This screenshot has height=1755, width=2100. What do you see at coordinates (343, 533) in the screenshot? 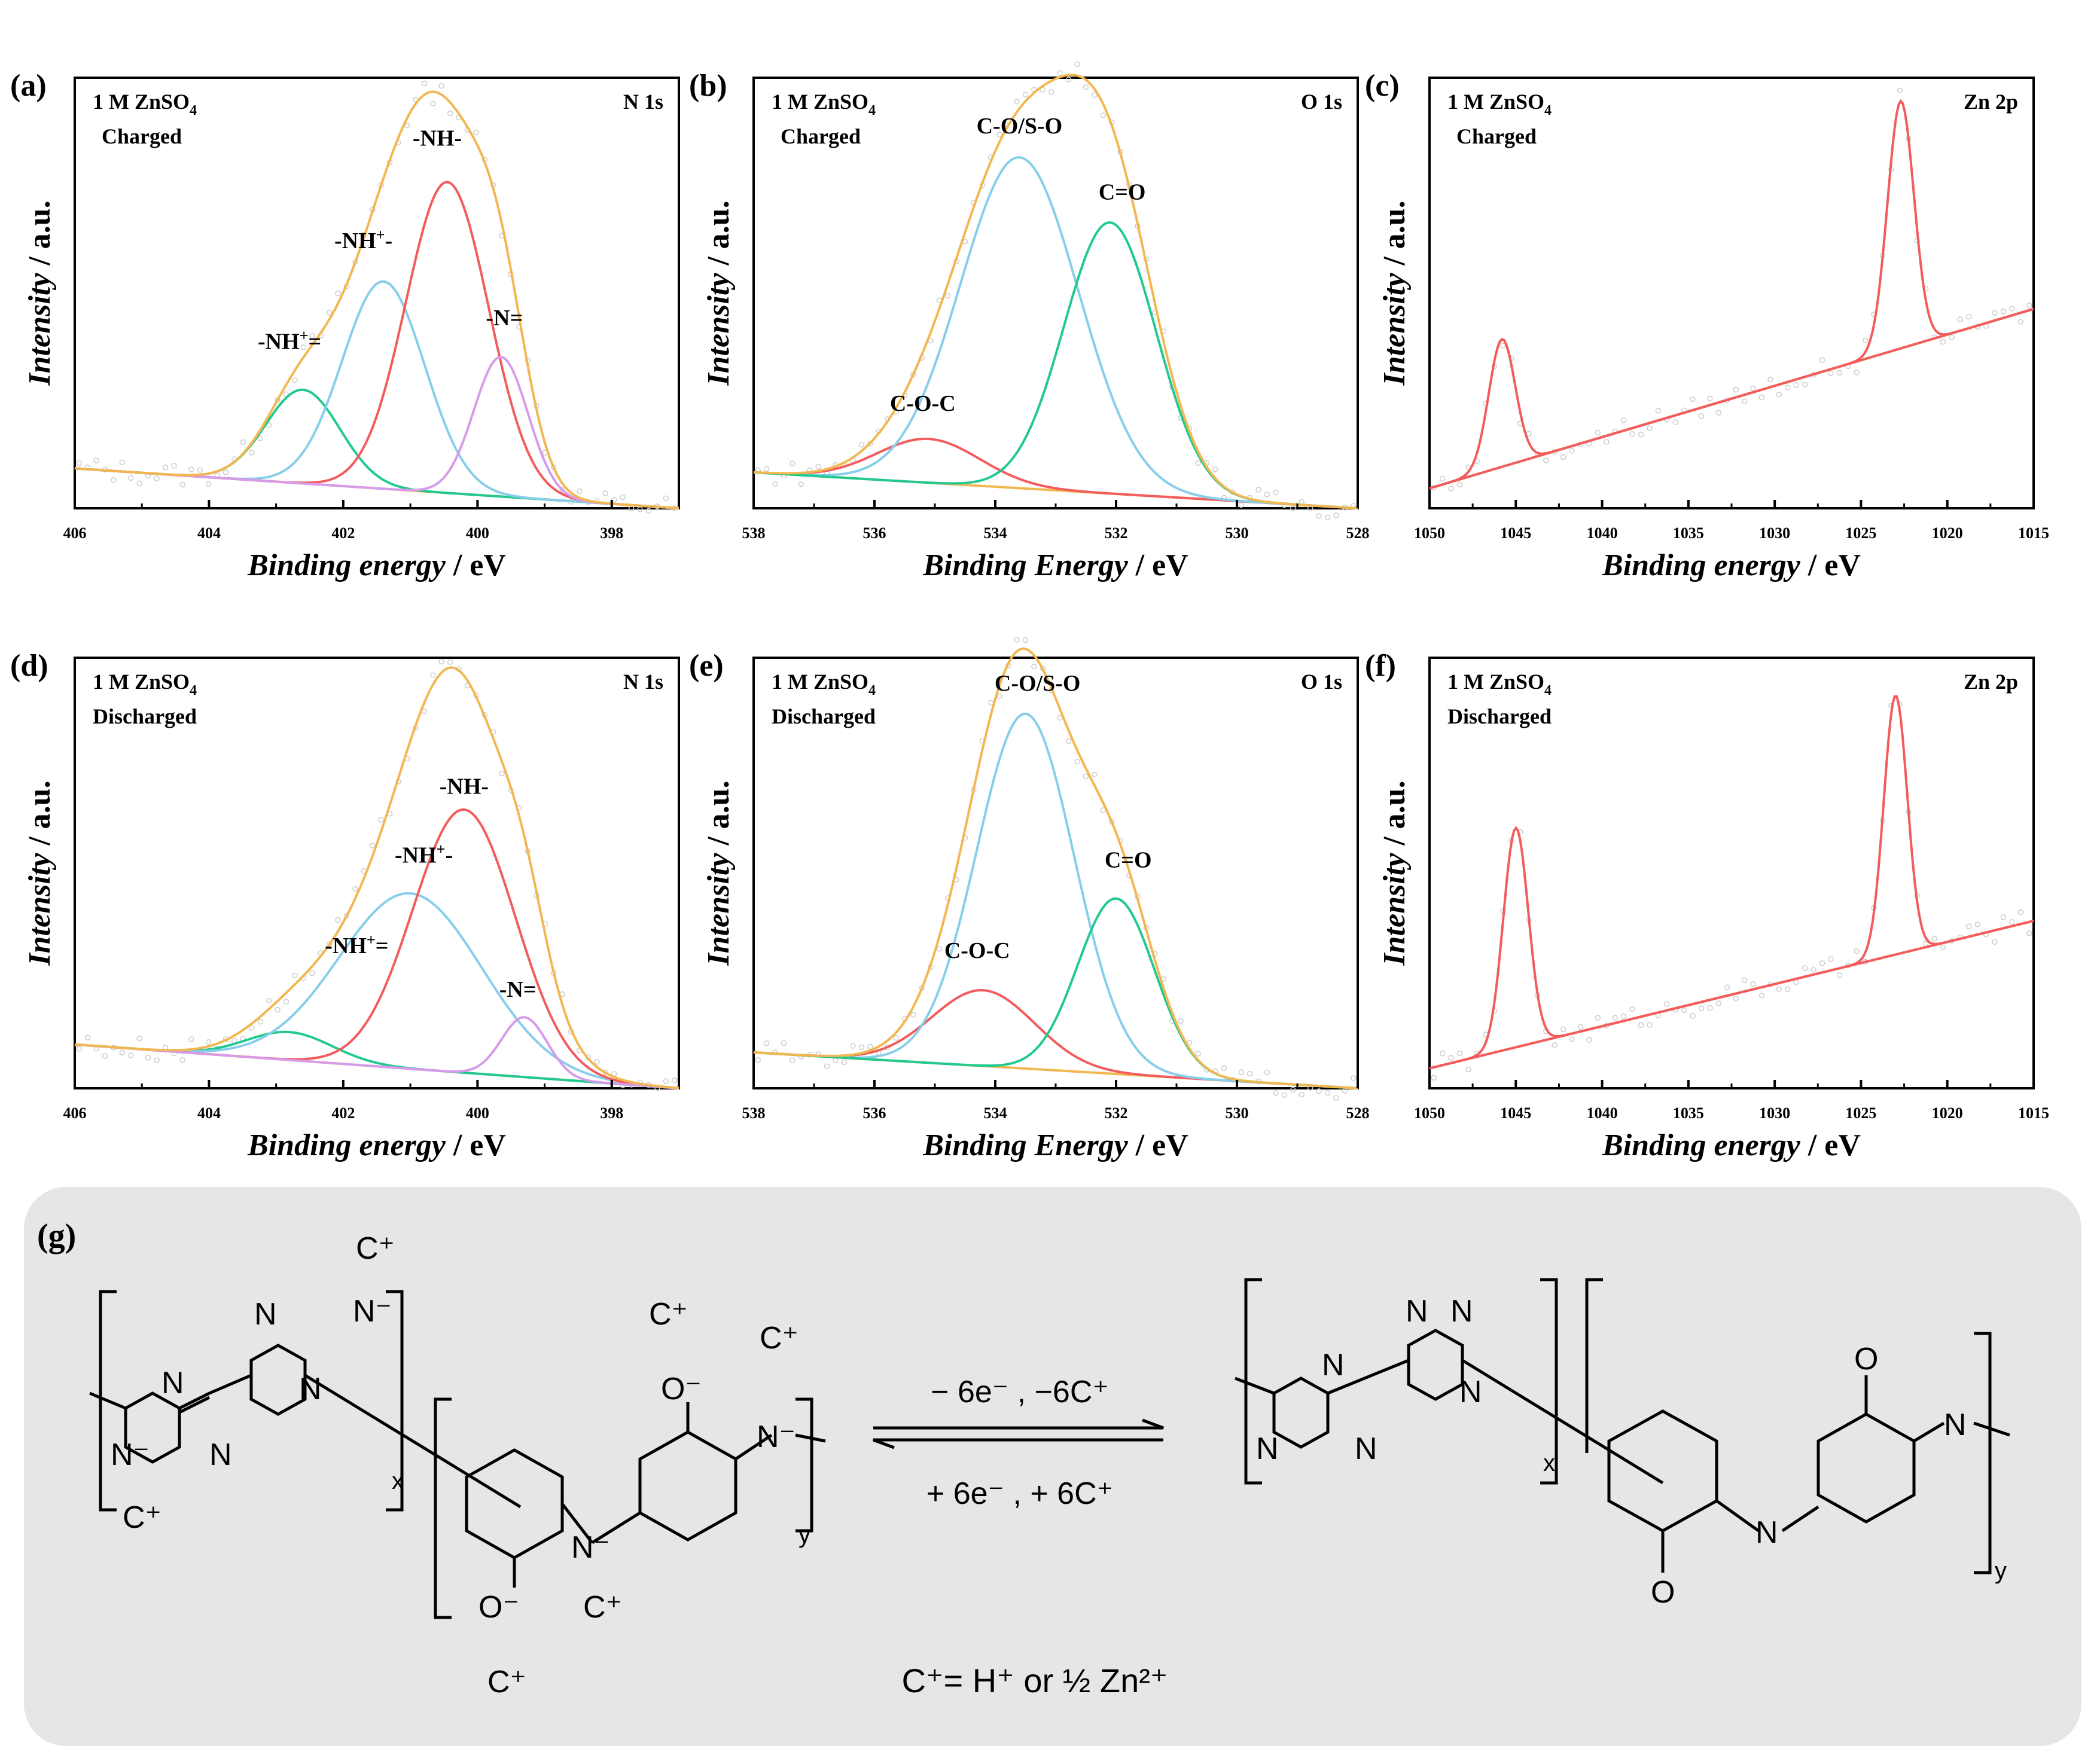
I see `x-tick-label: 402` at bounding box center [343, 533].